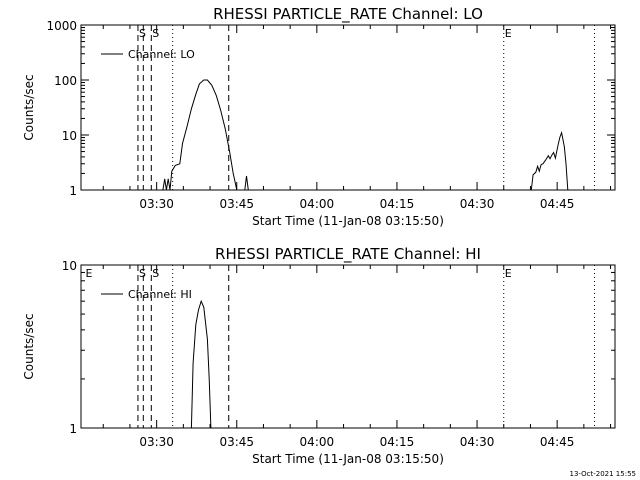 The image size is (640, 480). Describe the element at coordinates (603, 474) in the screenshot. I see `plot-timestamp: 13-Oct-2021 15:55` at that location.